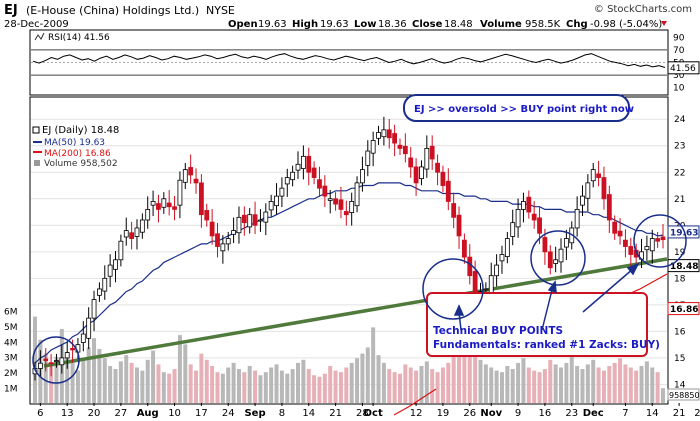 This screenshot has width=700, height=421. Describe the element at coordinates (680, 253) in the screenshot. I see `price-tick-label: 19` at that location.